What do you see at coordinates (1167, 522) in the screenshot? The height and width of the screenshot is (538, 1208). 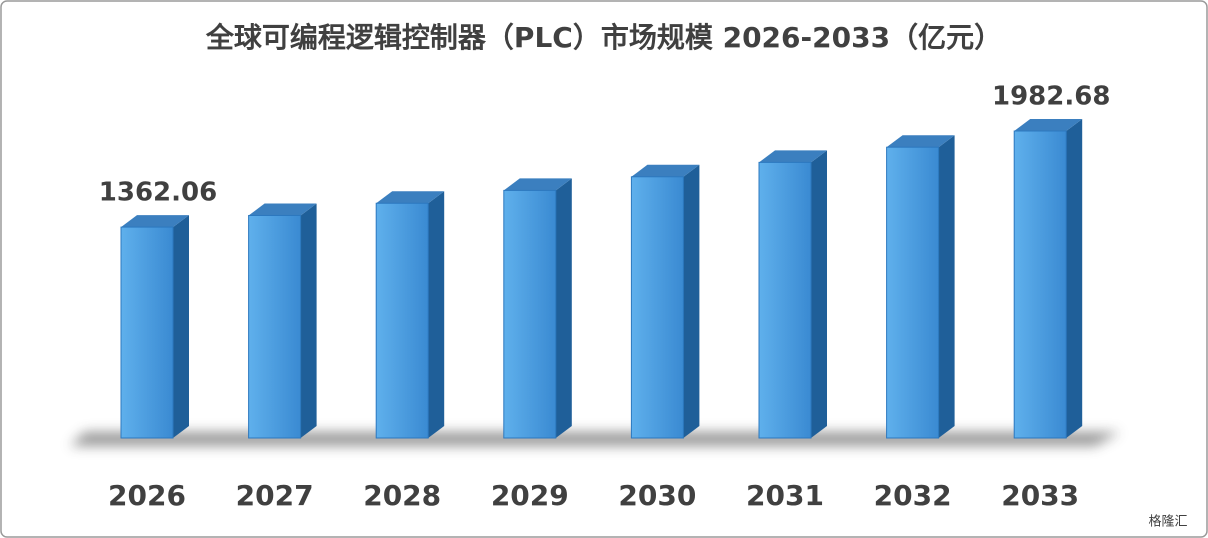 I see `watermark: 格隆汇` at bounding box center [1167, 522].